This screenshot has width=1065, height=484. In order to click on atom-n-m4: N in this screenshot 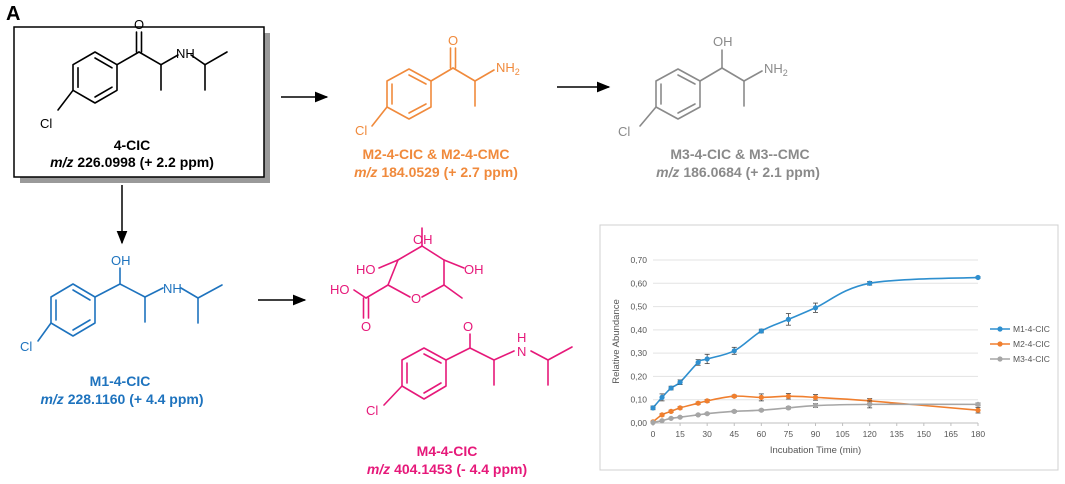, I will do `click(521, 351)`.